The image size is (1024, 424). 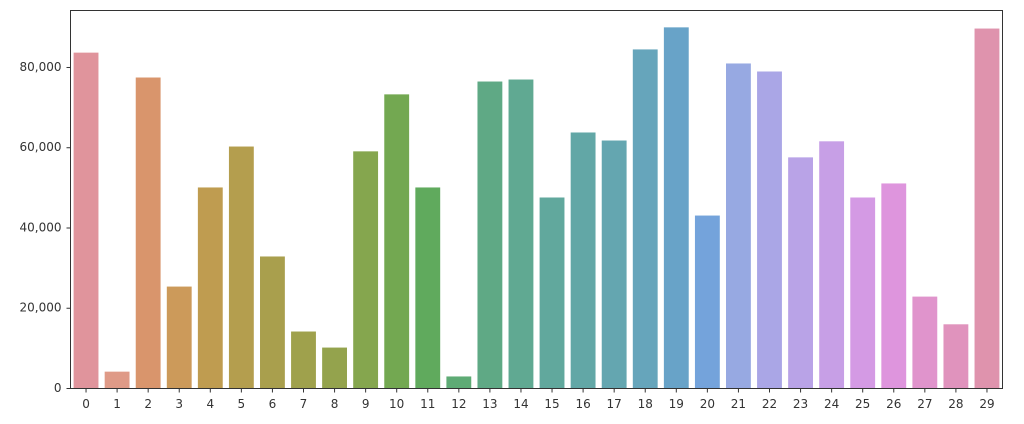 I want to click on x-tick-label: 21, so click(x=738, y=404).